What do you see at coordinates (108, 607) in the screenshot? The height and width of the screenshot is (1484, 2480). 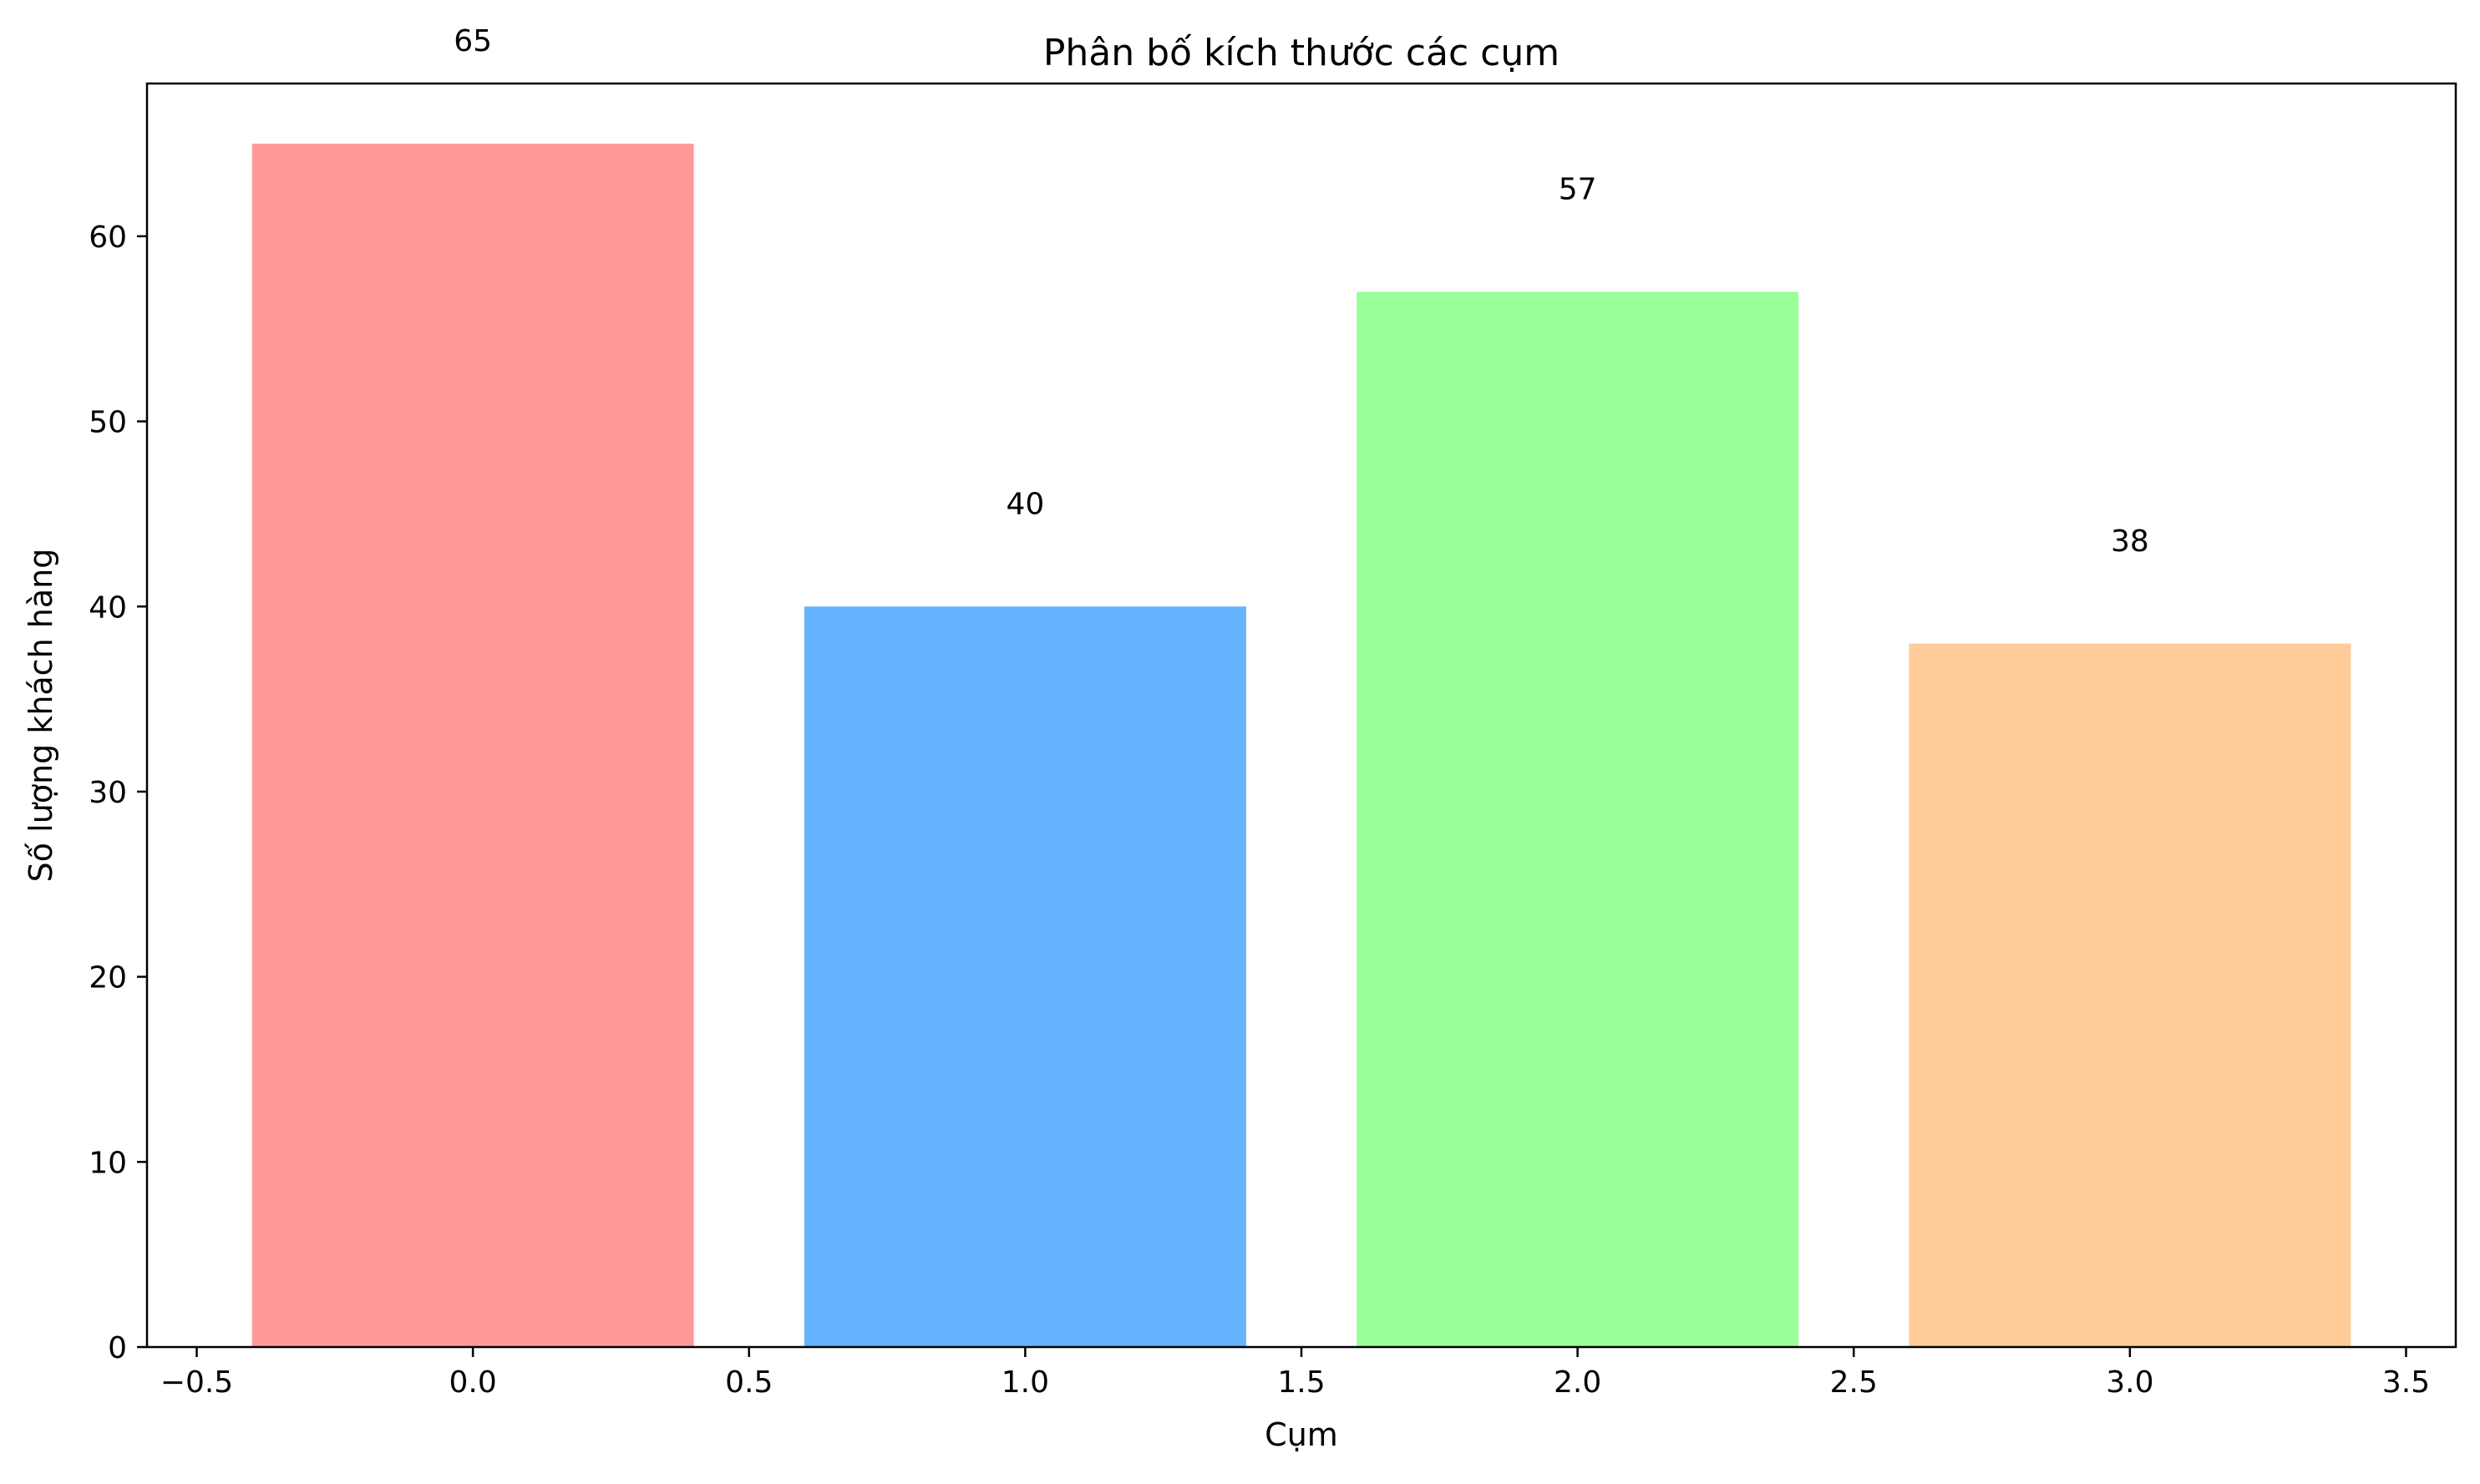 I see `y-tick-label-4: 40` at bounding box center [108, 607].